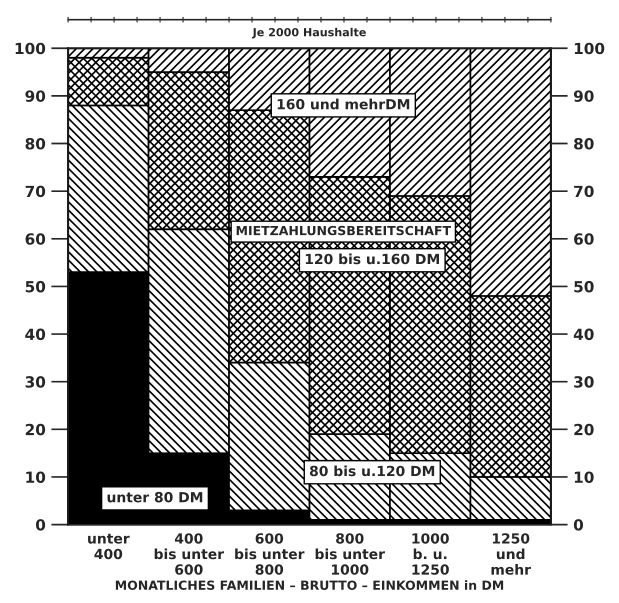  I want to click on y2-tick-label: 10, so click(584, 477).